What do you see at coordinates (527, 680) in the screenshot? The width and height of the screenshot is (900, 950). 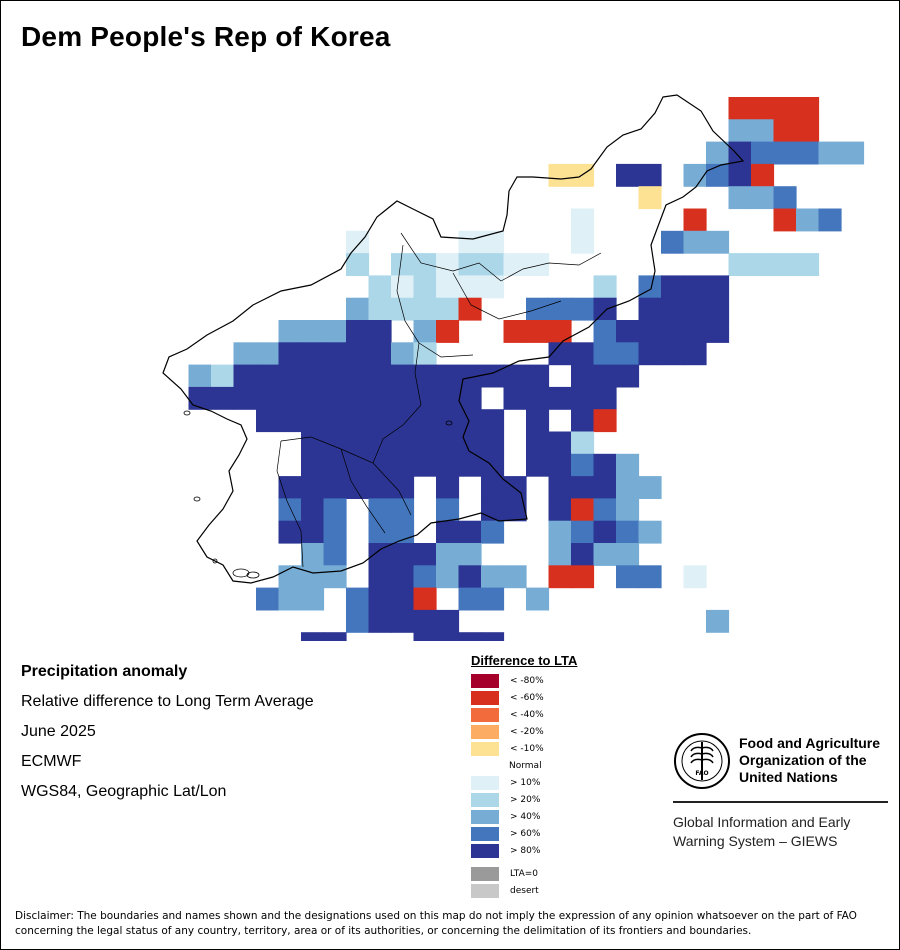 I see `legend-label: < -80%` at bounding box center [527, 680].